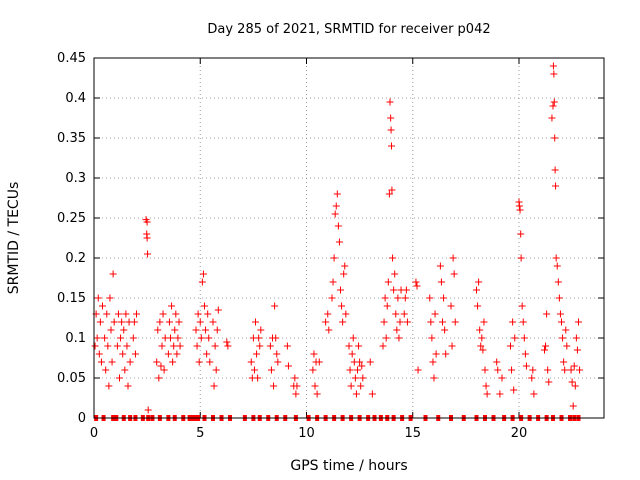 Image resolution: width=640 pixels, height=480 pixels. I want to click on y-tick-label: 0.05, so click(71, 378).